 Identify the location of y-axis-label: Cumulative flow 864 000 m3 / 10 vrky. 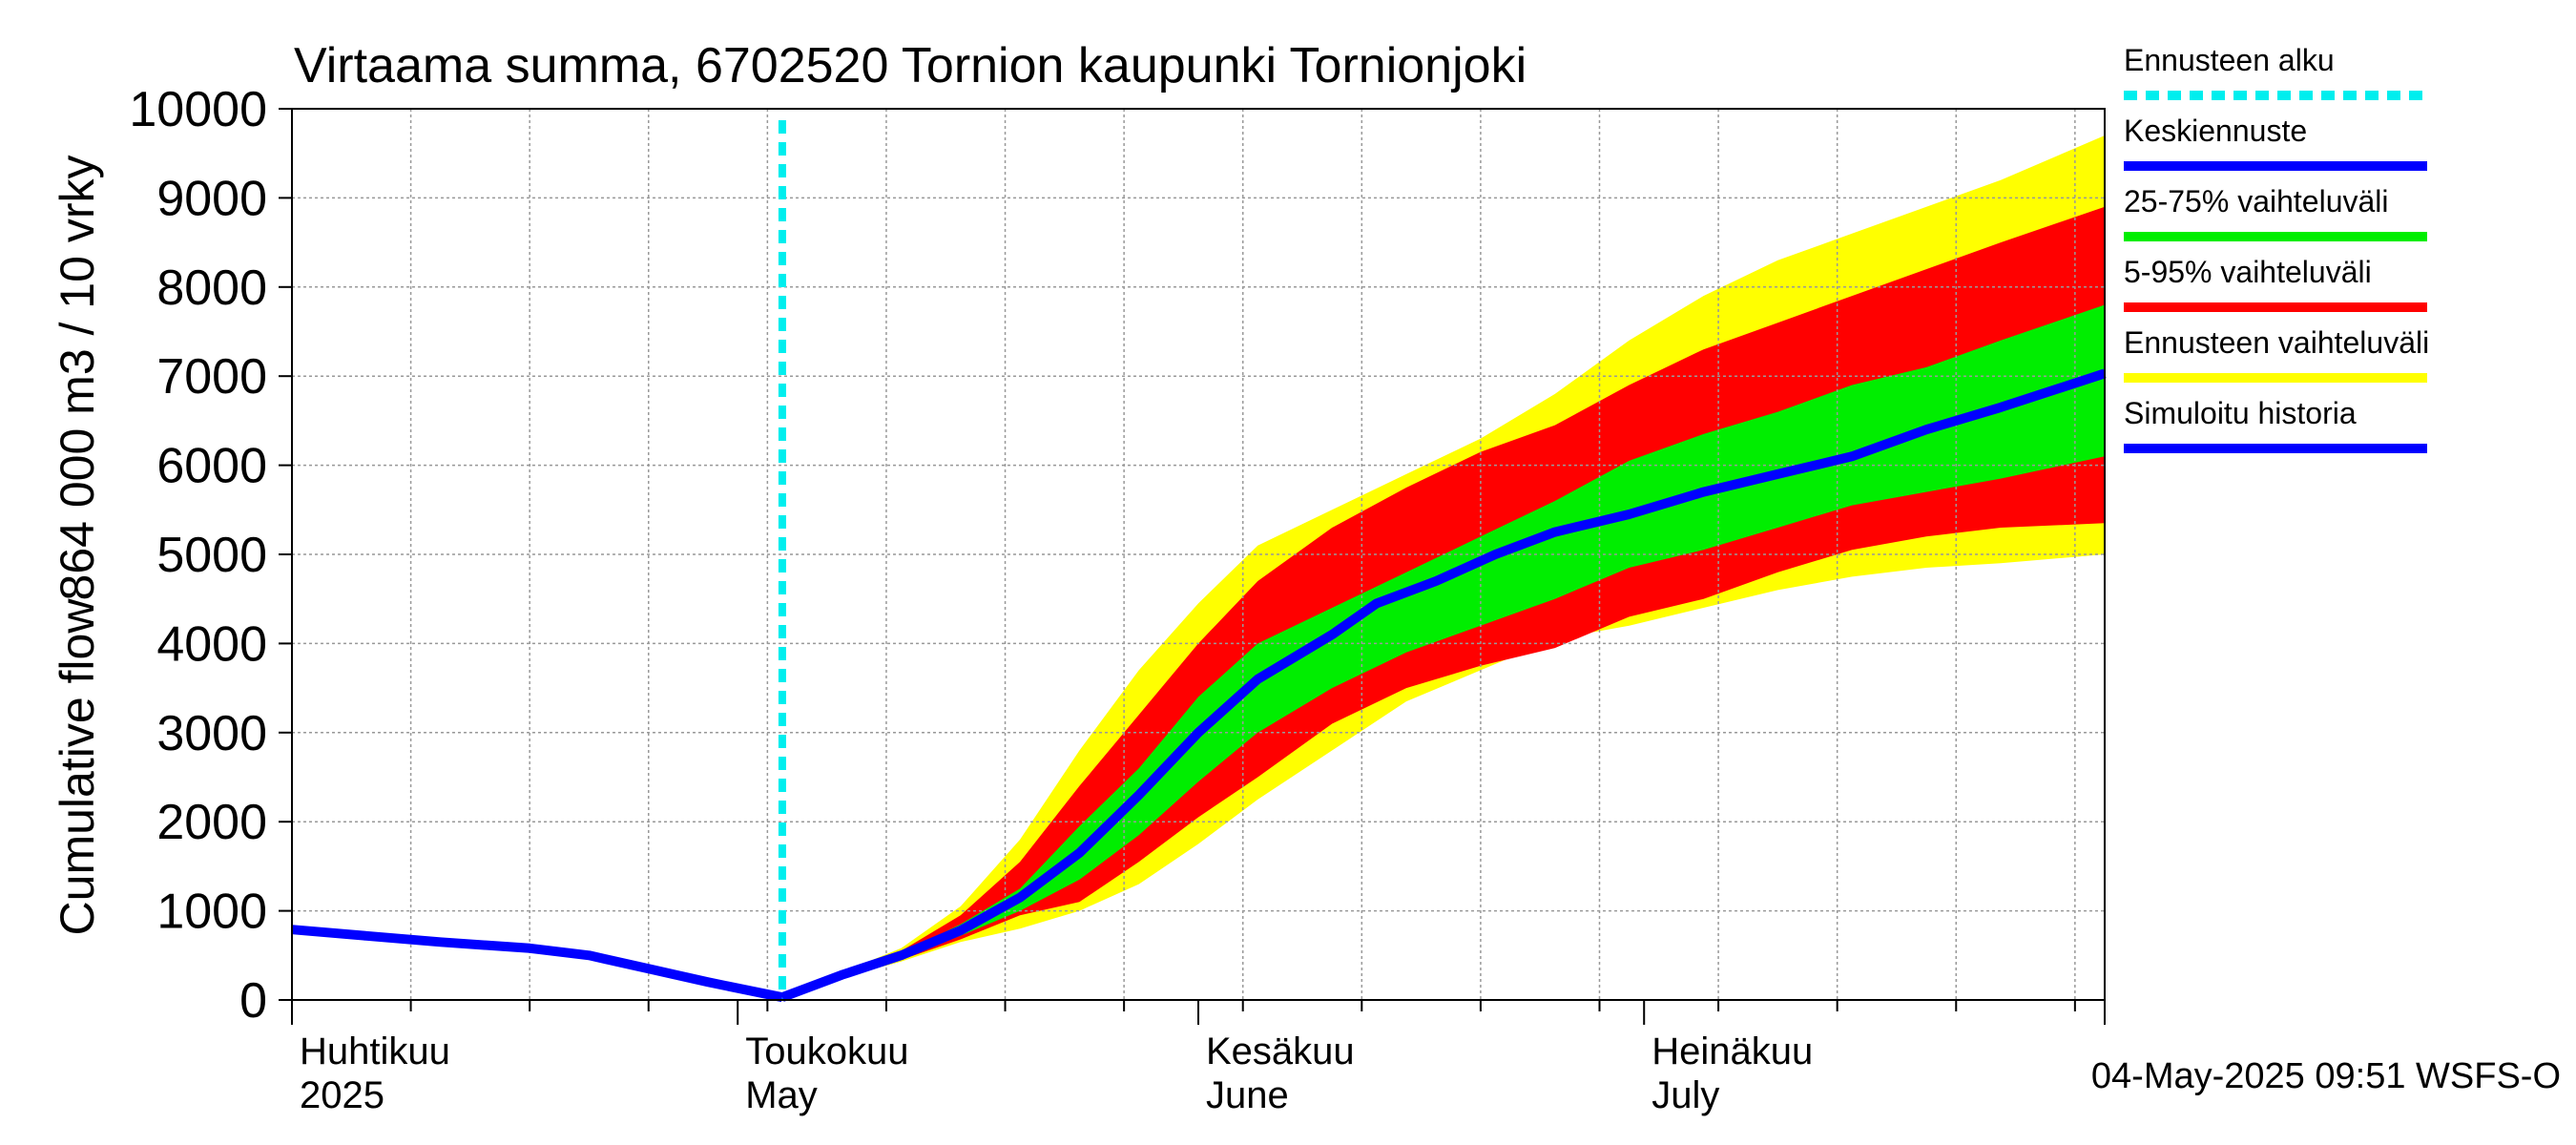
(77, 546).